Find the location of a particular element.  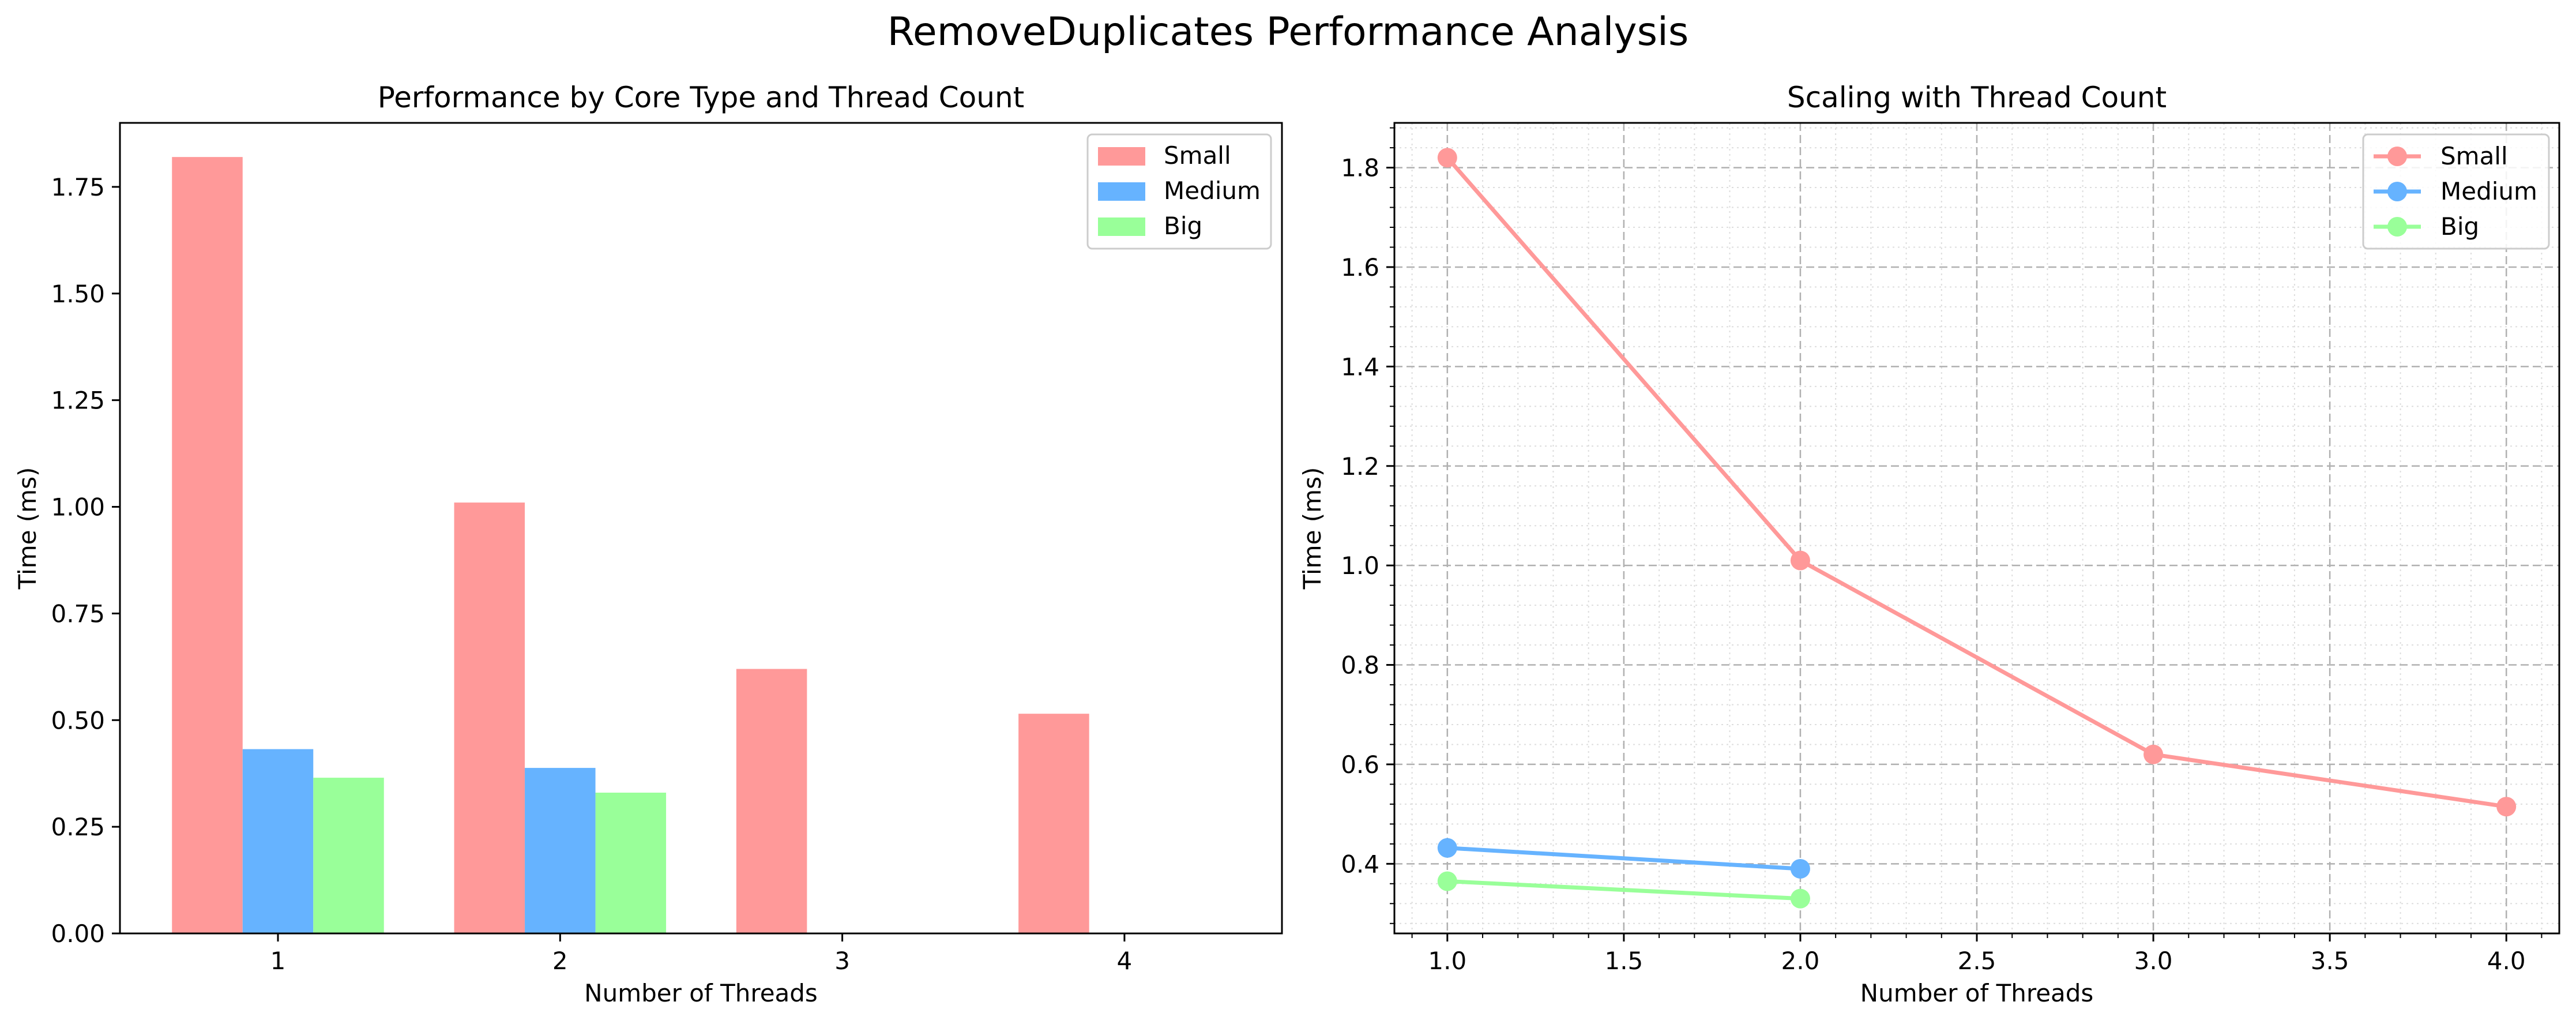

x-tick-label: 1 is located at coordinates (278, 961).